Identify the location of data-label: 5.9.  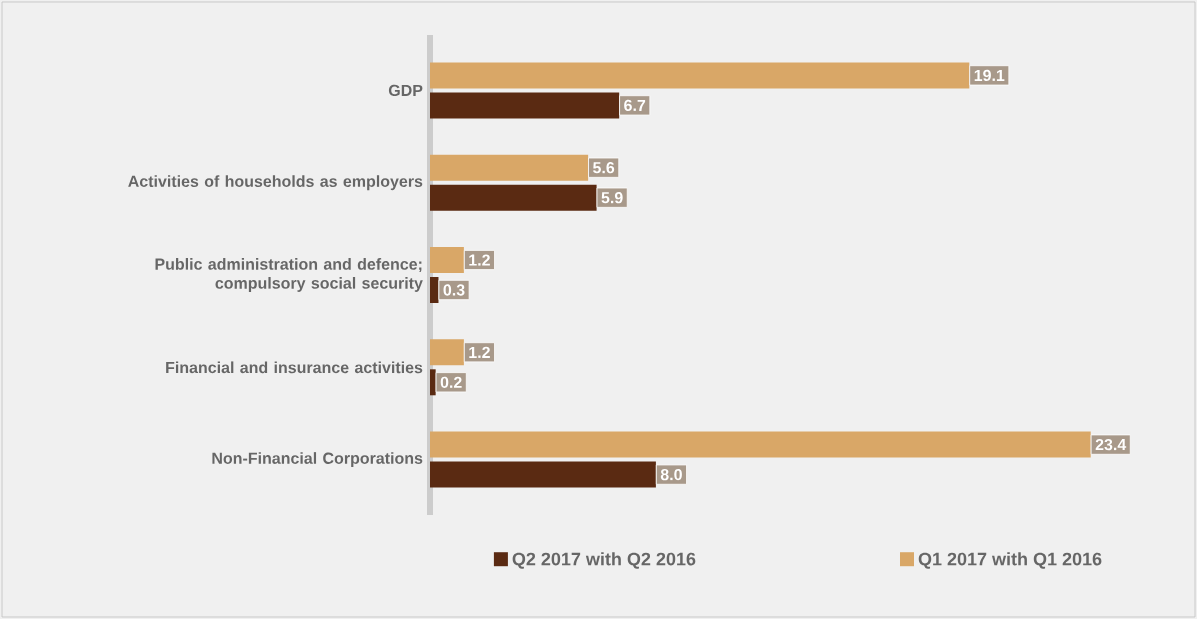
(612, 198).